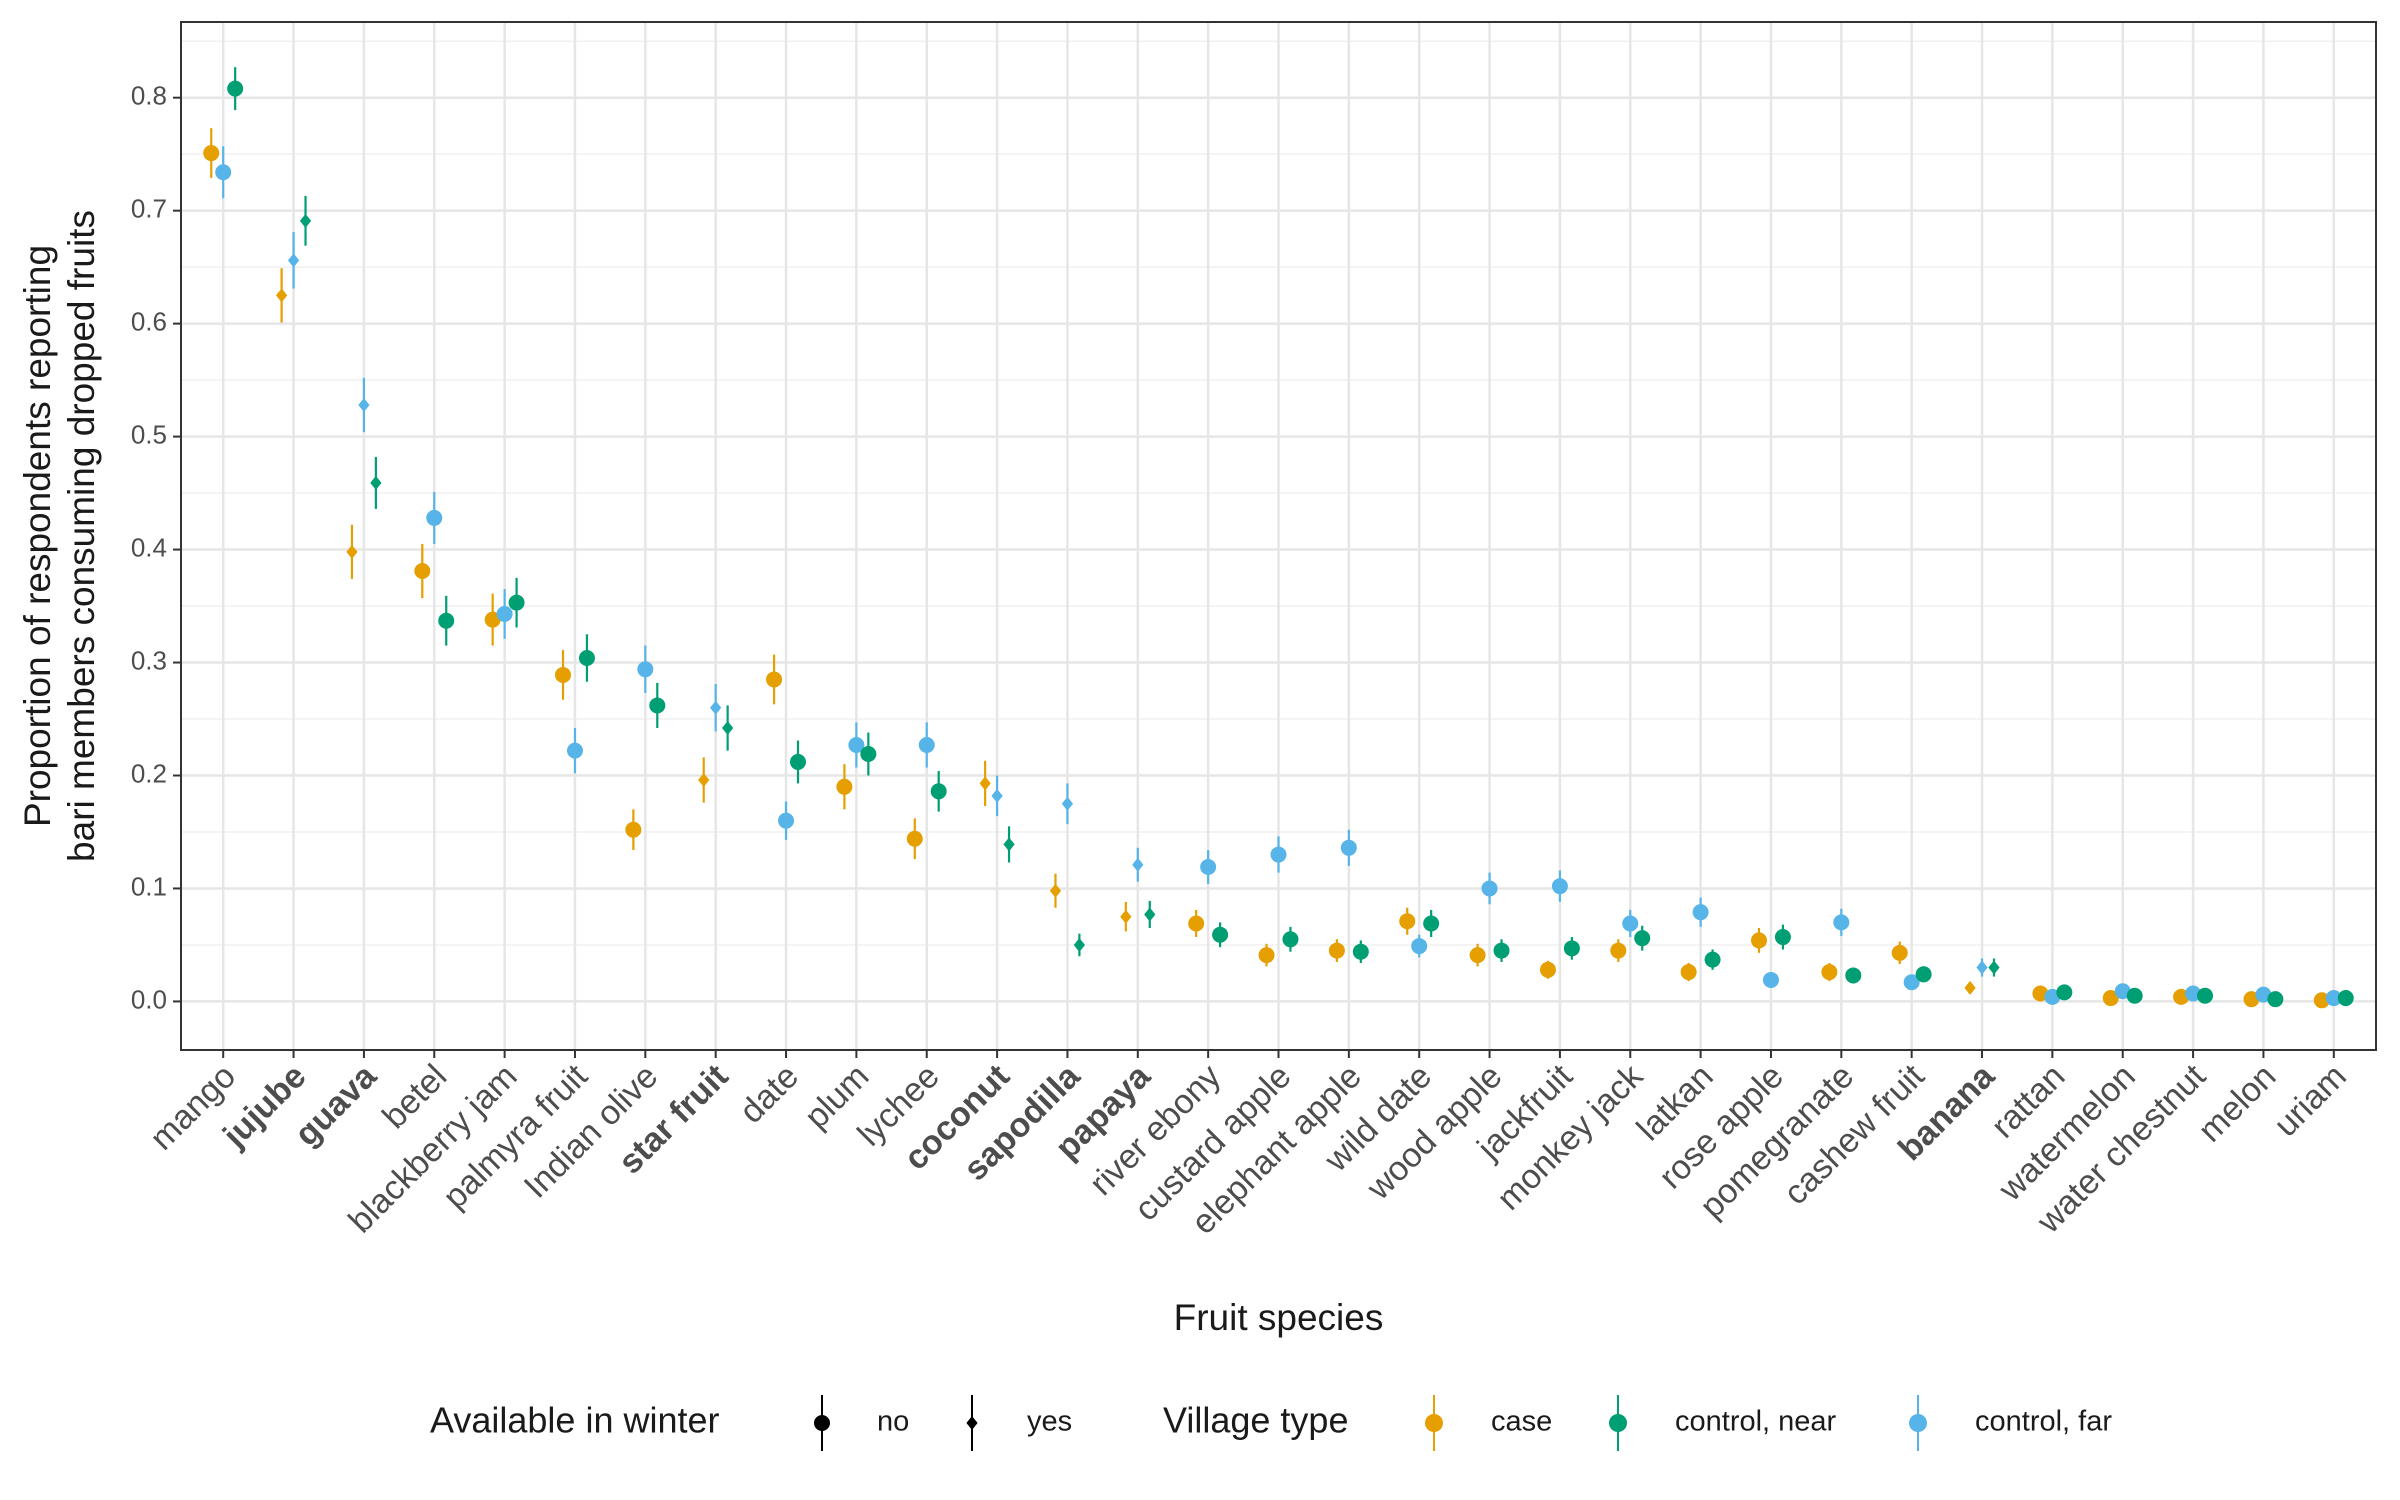 The height and width of the screenshot is (1500, 2400). What do you see at coordinates (149, 434) in the screenshot?
I see `y-tick-label: 0.5` at bounding box center [149, 434].